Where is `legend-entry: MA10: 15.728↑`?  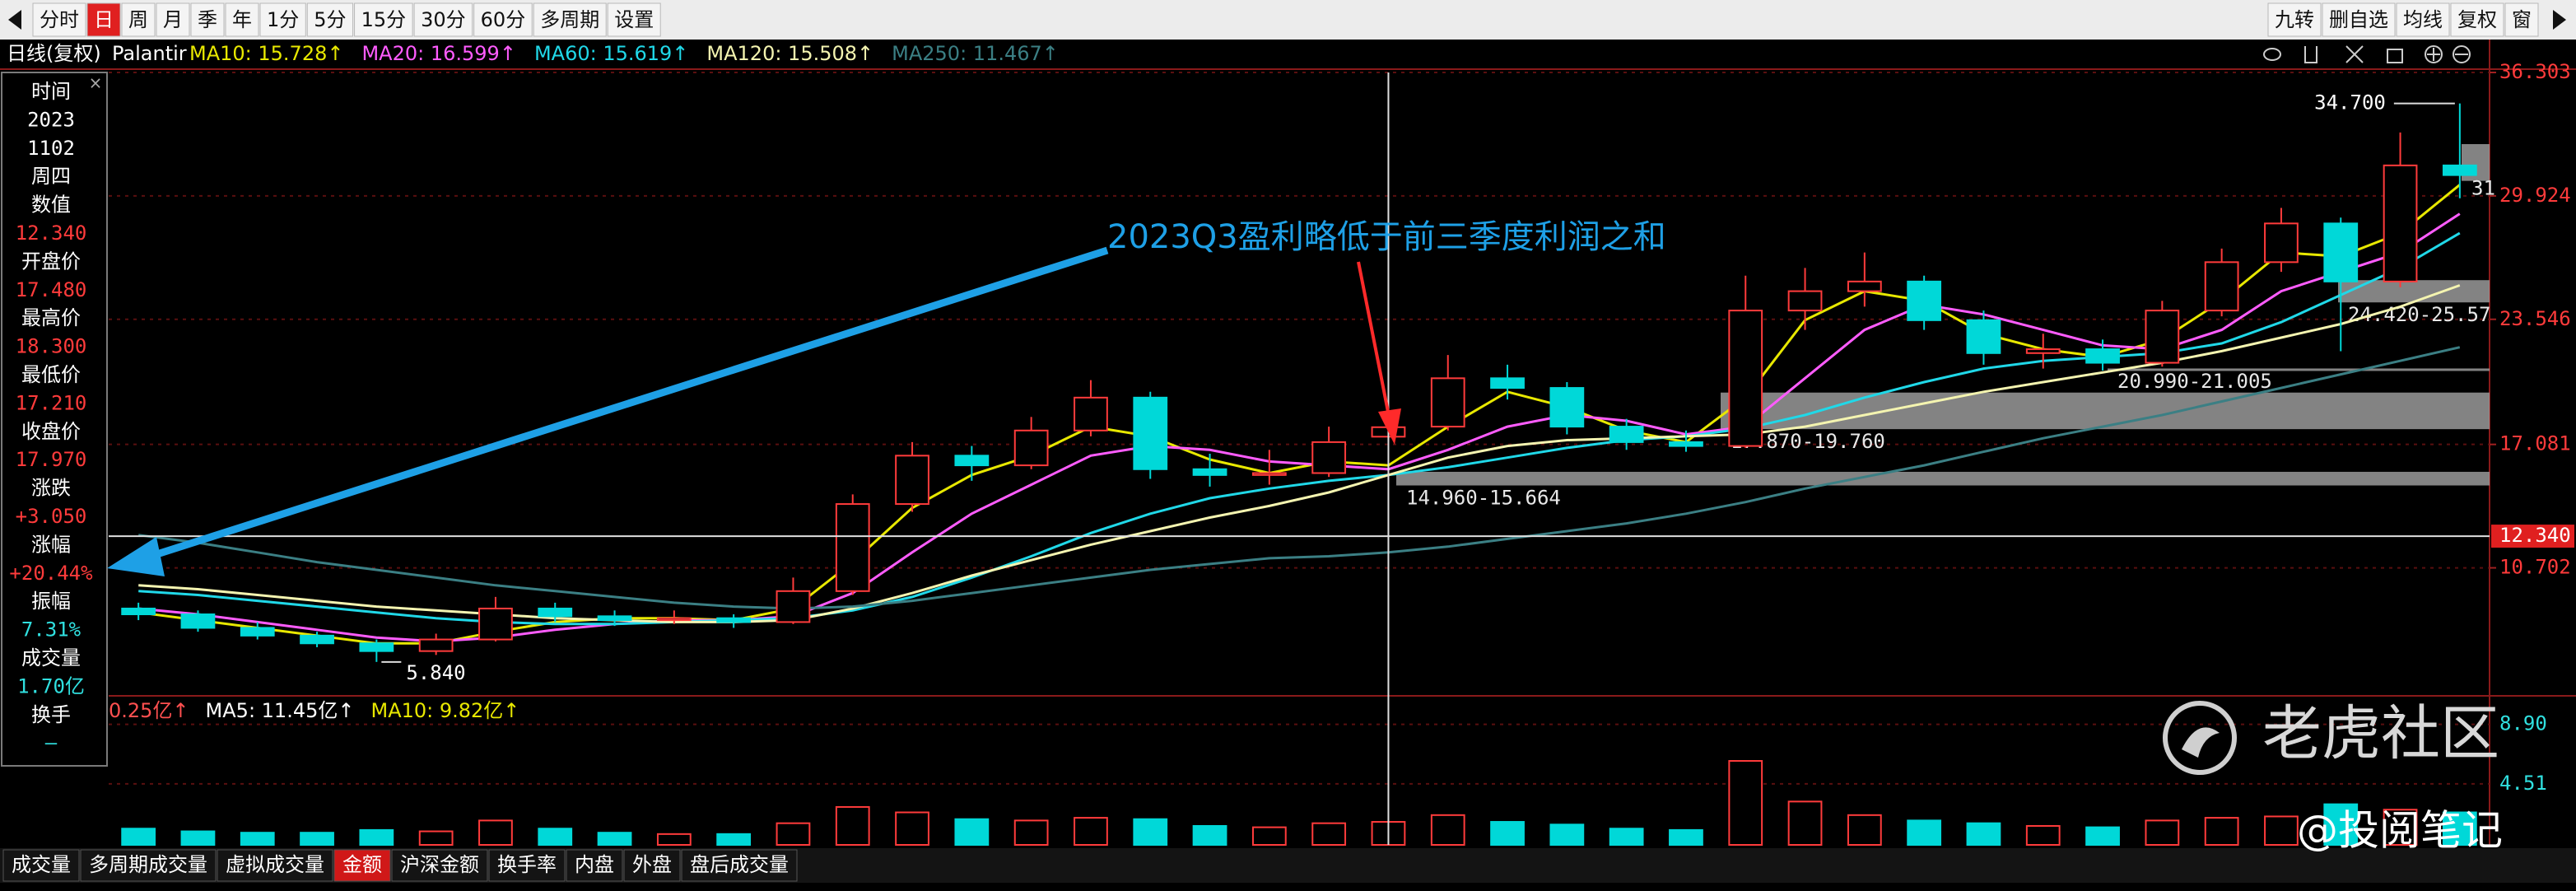 legend-entry: MA10: 15.728↑ is located at coordinates (266, 53).